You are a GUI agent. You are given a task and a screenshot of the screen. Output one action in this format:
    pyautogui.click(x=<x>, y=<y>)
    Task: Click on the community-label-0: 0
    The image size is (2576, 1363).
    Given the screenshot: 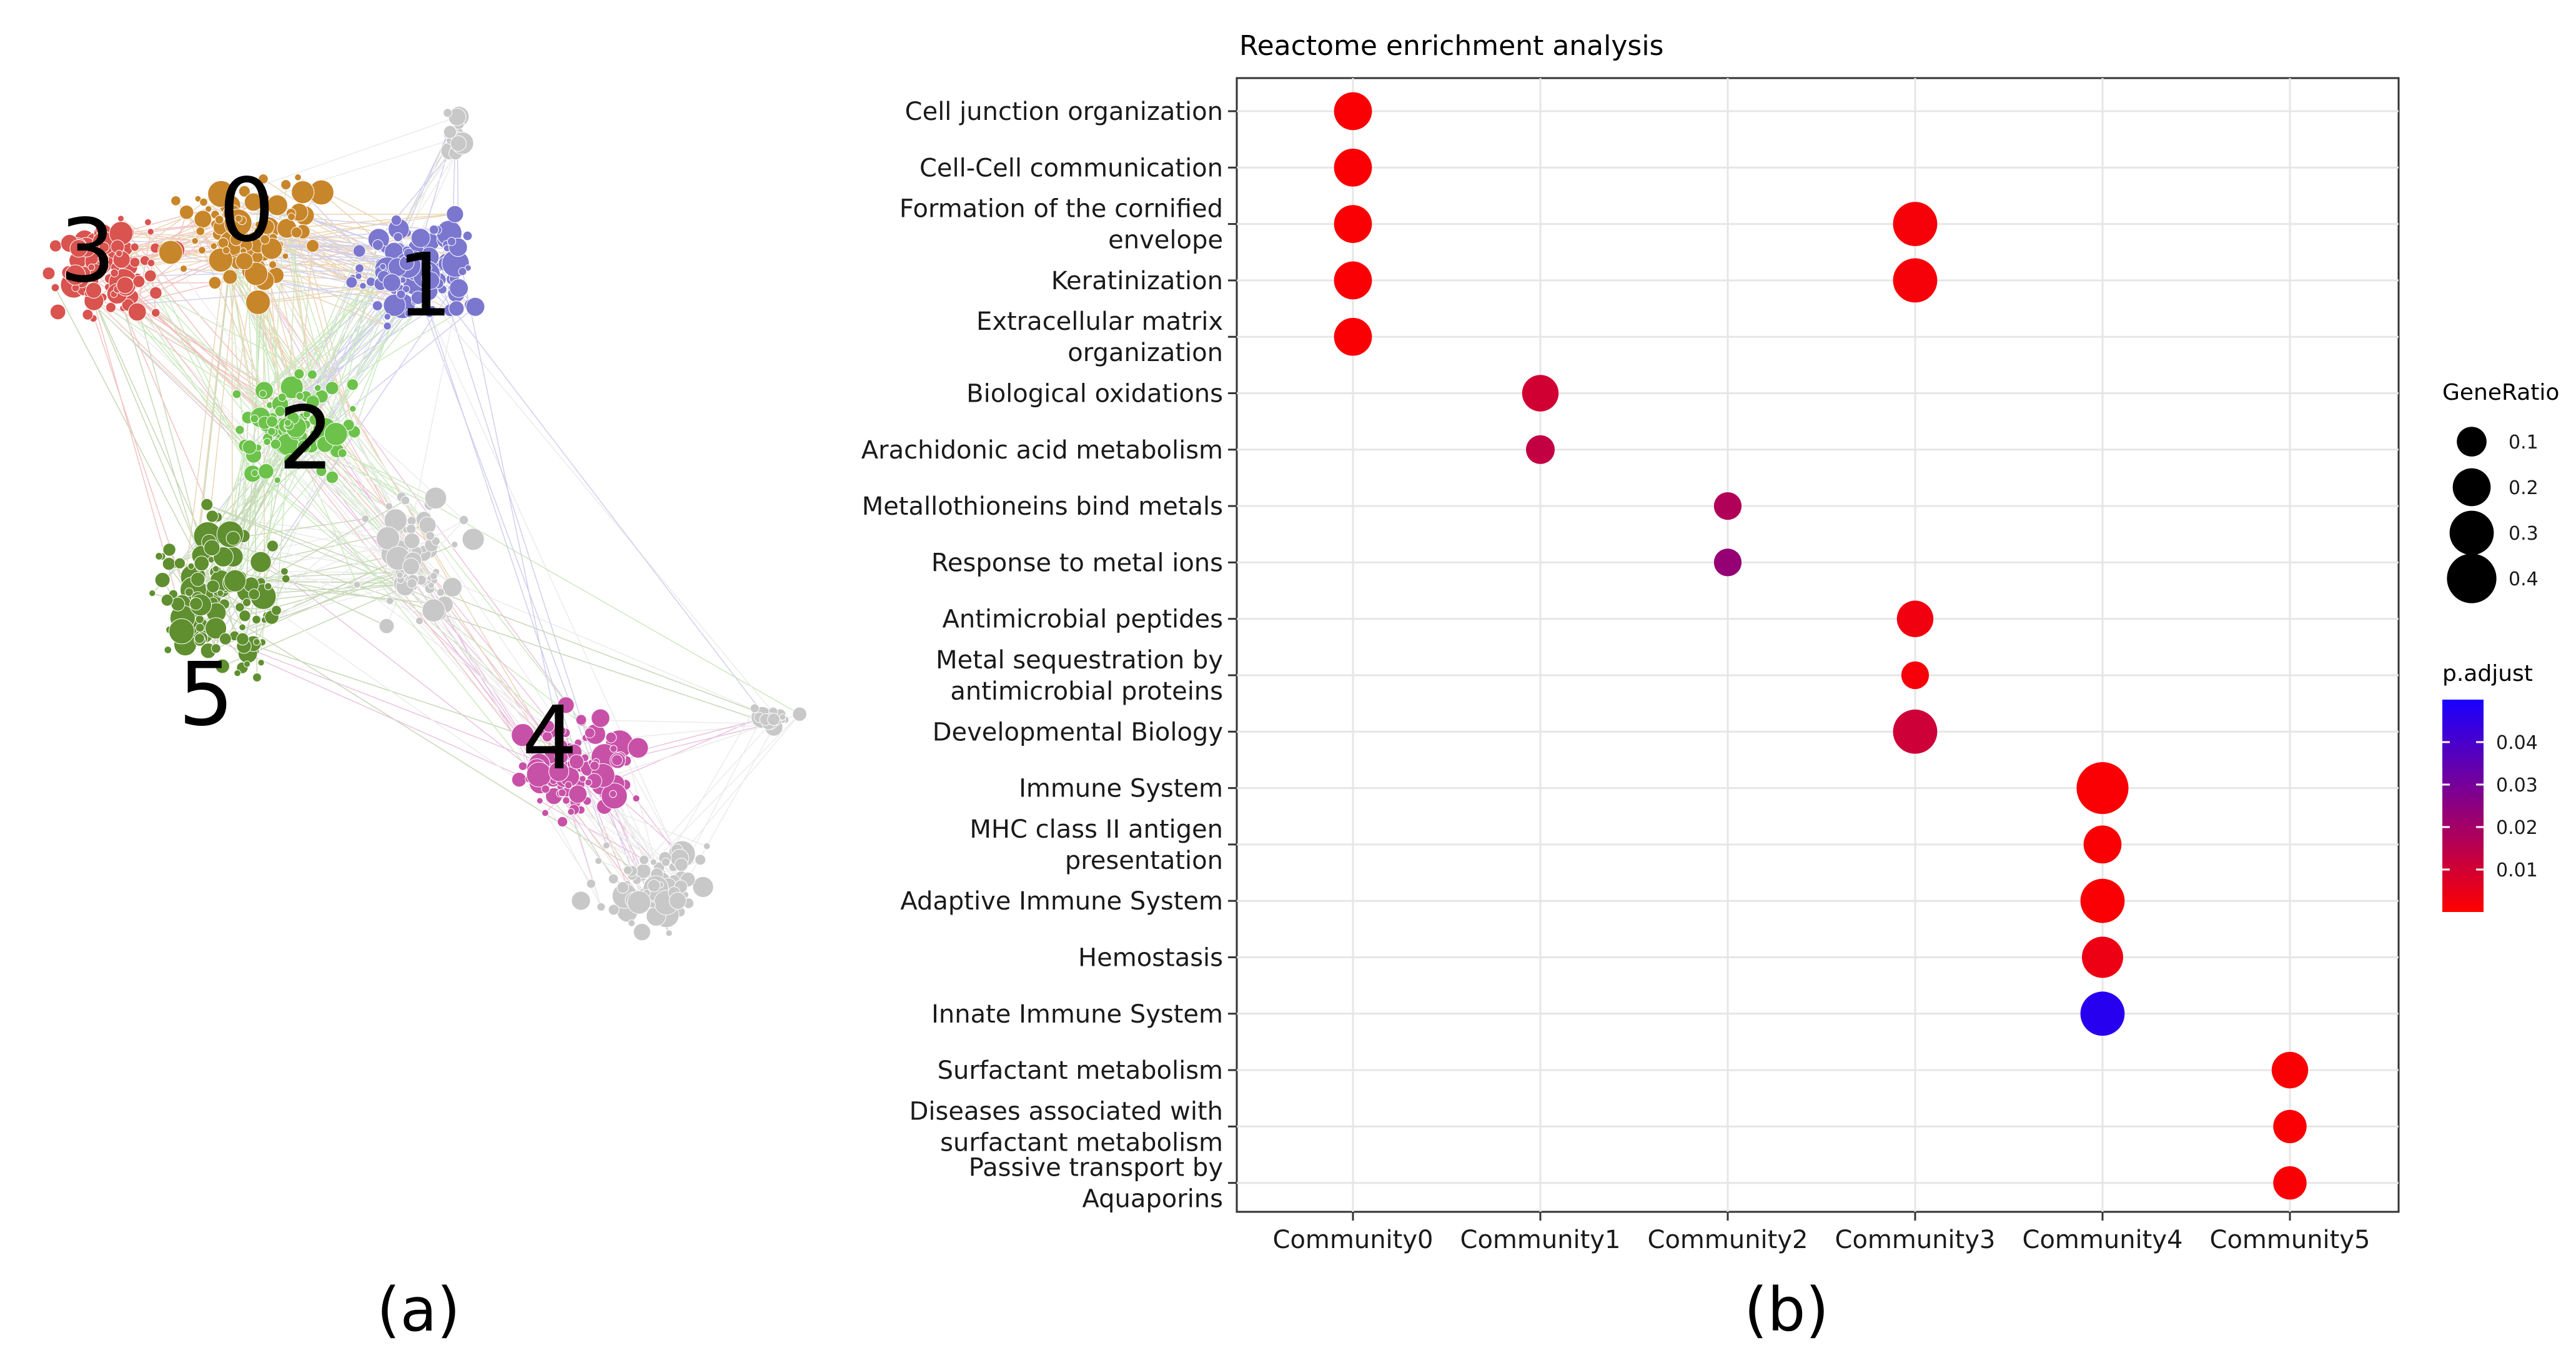 What is the action you would take?
    pyautogui.click(x=246, y=211)
    